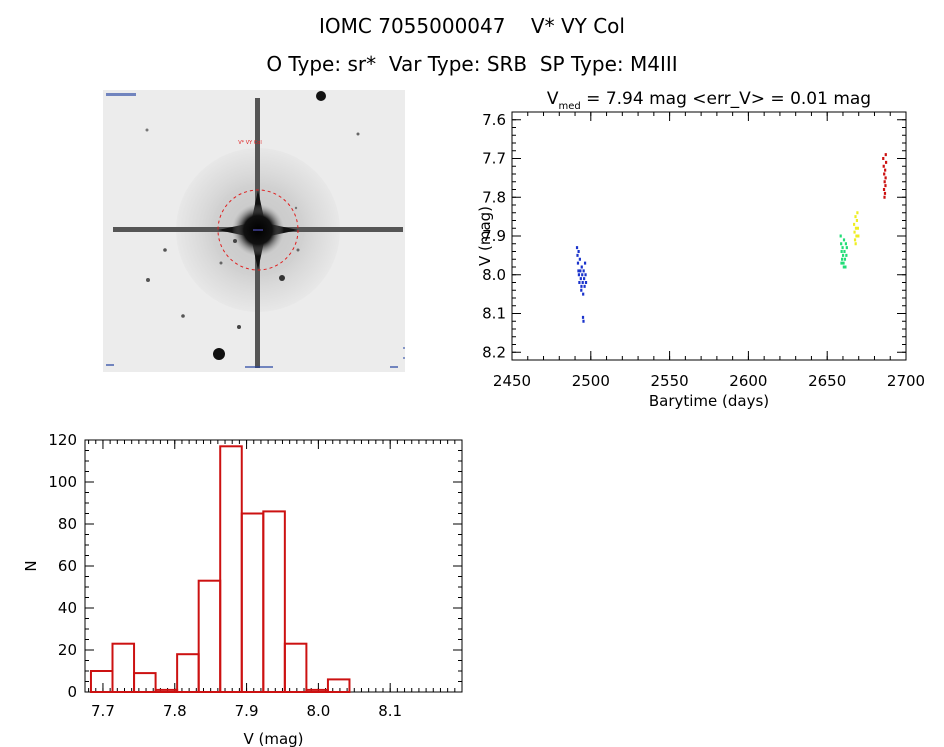  I want to click on light-curve-title: Vmed = 7.94 mag <err_V> = 0.01 mag, so click(709, 100).